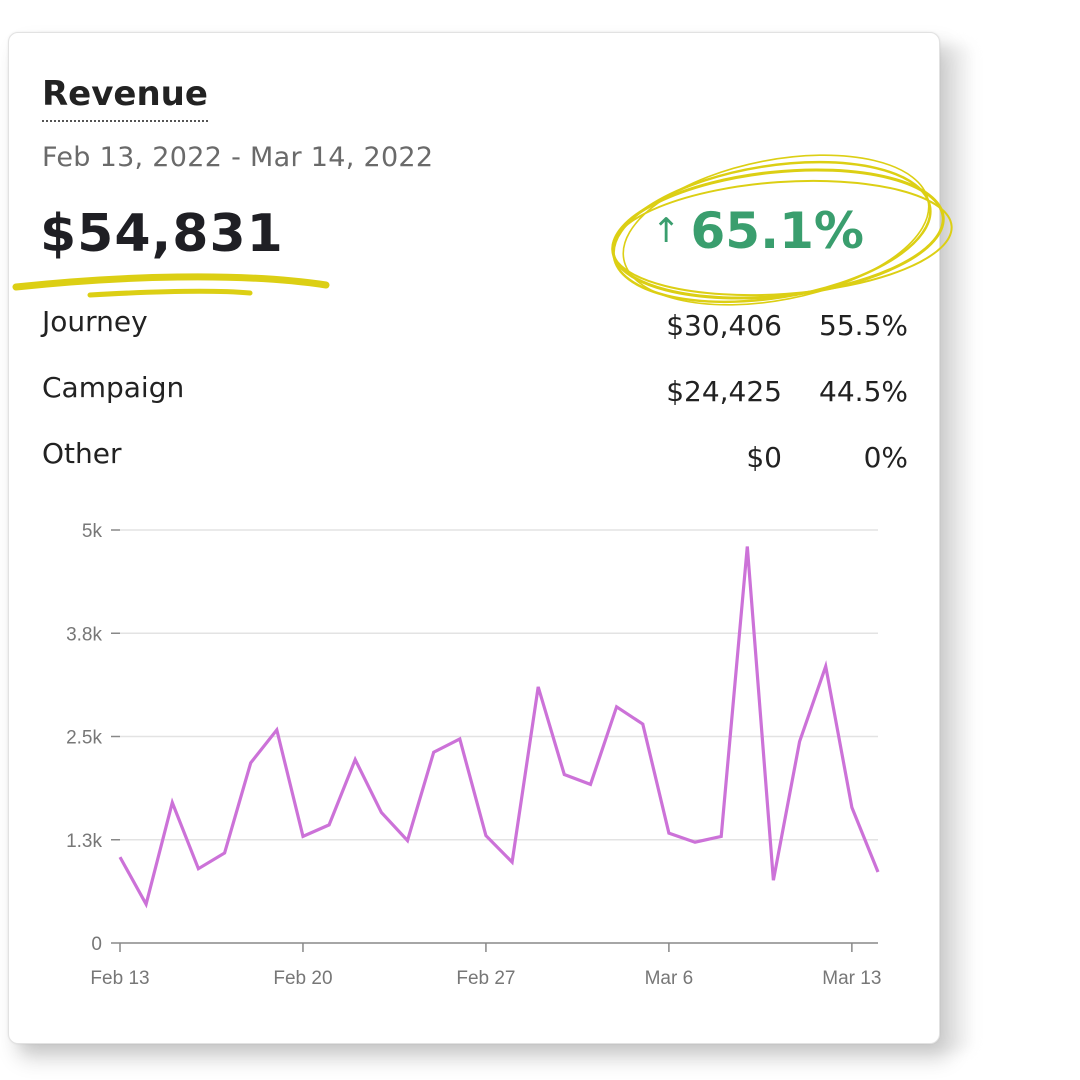 The width and height of the screenshot is (1080, 1080). I want to click on card-title: Revenue, so click(125, 98).